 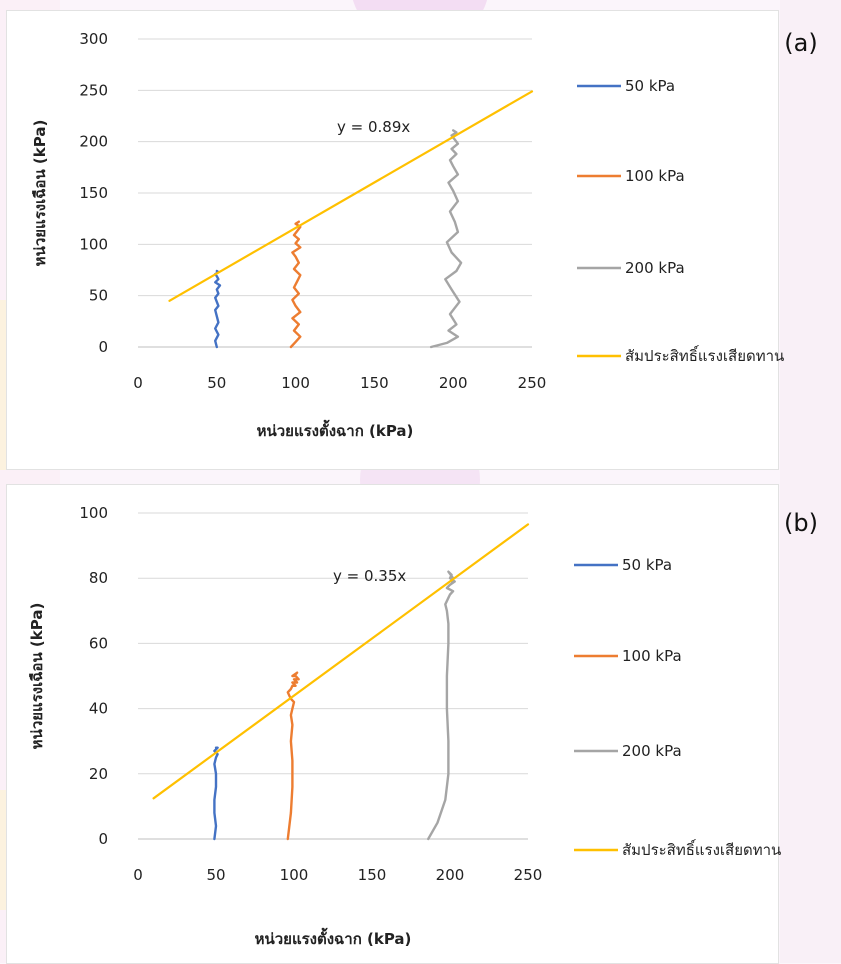 What do you see at coordinates (93, 142) in the screenshot?
I see `y-tick-label-a: 200` at bounding box center [93, 142].